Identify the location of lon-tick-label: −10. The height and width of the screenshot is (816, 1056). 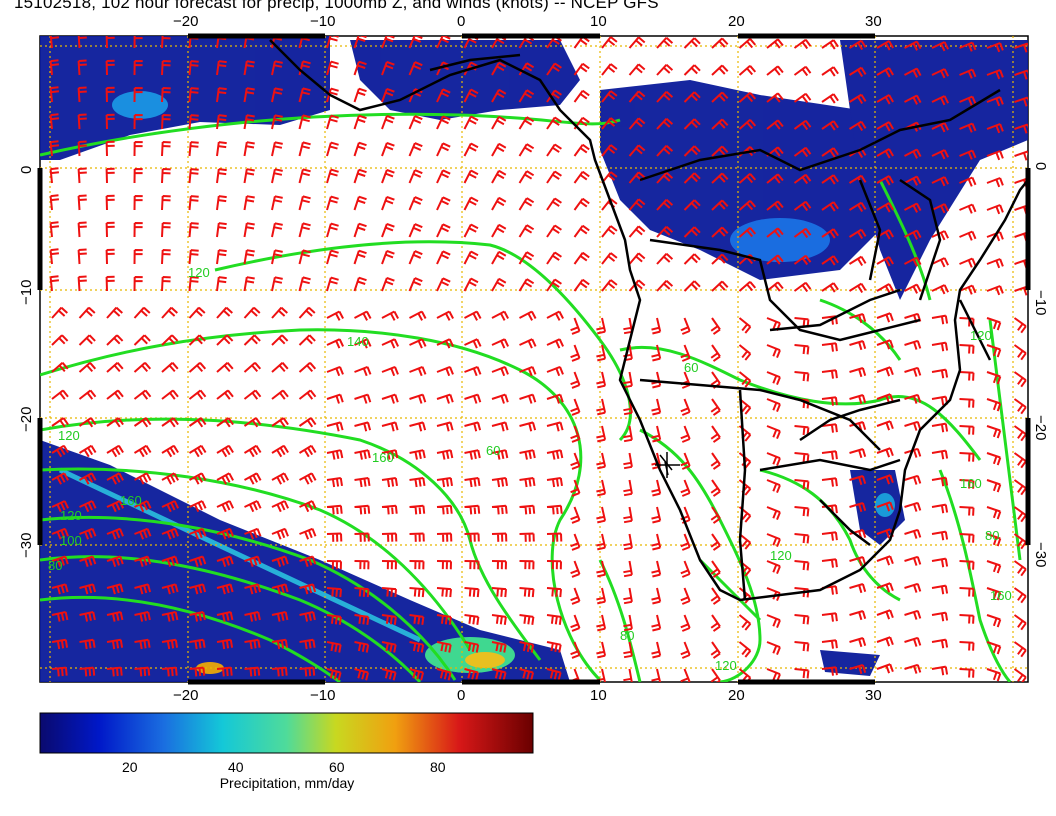
(322, 695).